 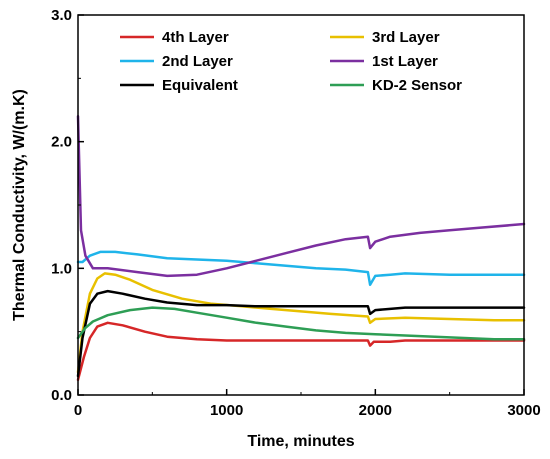 I want to click on series-line-kd-2-sensor, so click(x=301, y=323).